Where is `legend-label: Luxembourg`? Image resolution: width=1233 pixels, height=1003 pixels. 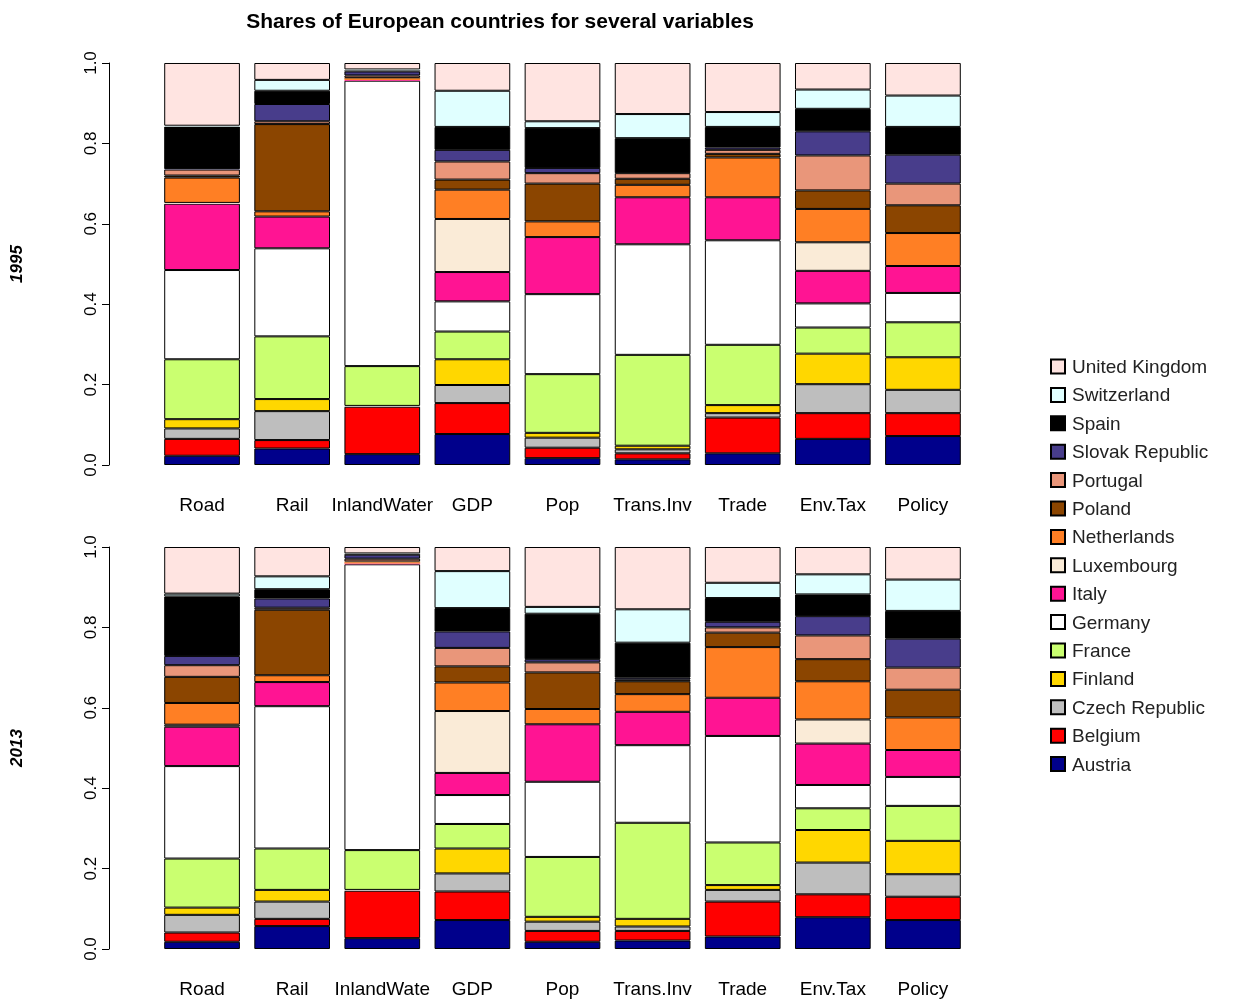
legend-label: Luxembourg is located at coordinates (1125, 565).